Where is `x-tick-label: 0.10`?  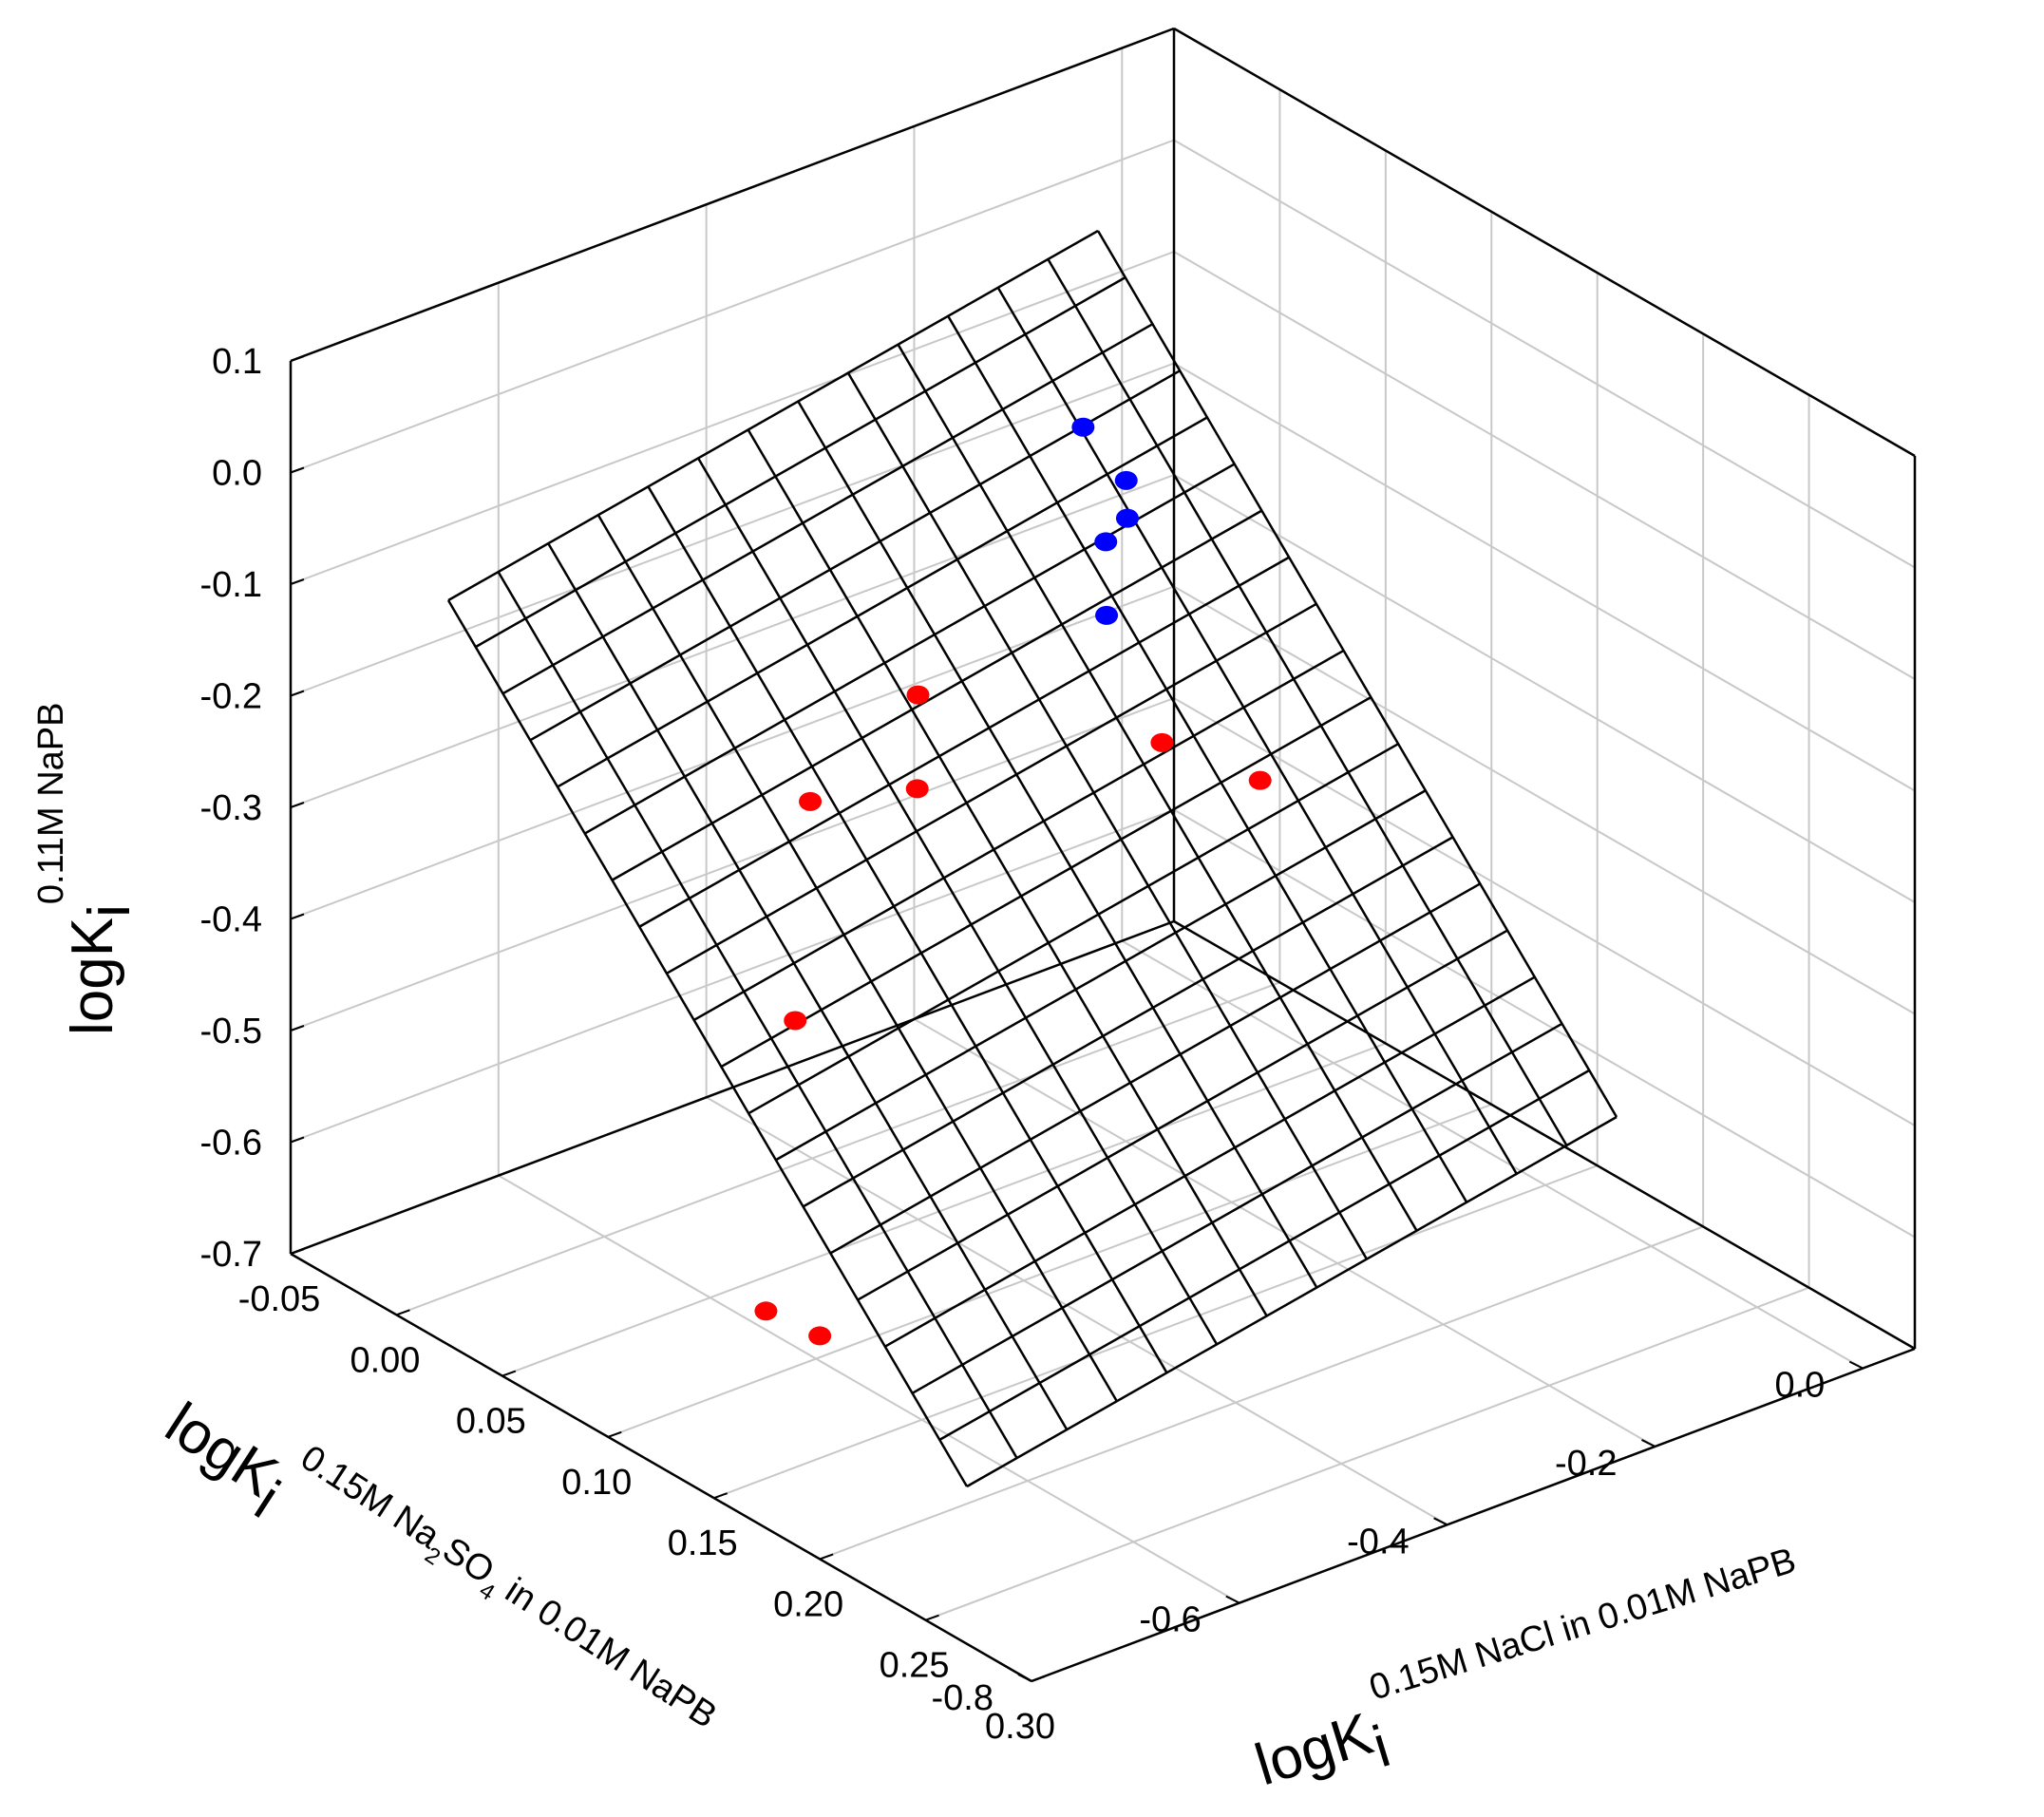 x-tick-label: 0.10 is located at coordinates (597, 1483).